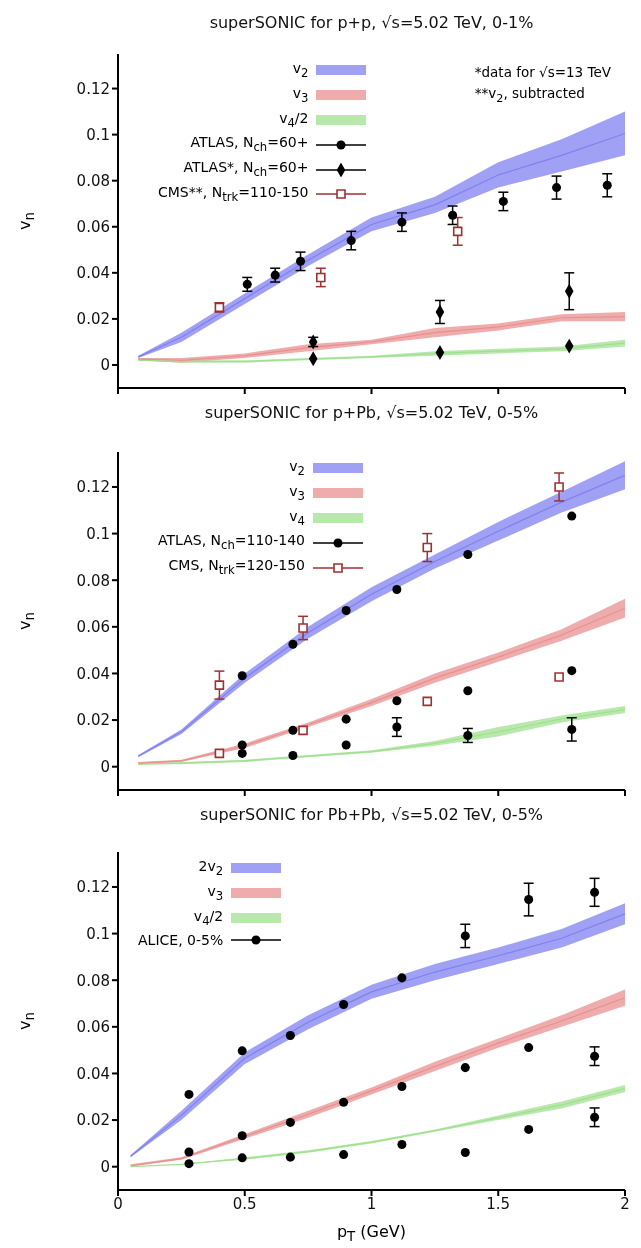 The image size is (641, 1248). Describe the element at coordinates (294, 120) in the screenshot. I see `legend-label: v$_{4}$/2` at that location.